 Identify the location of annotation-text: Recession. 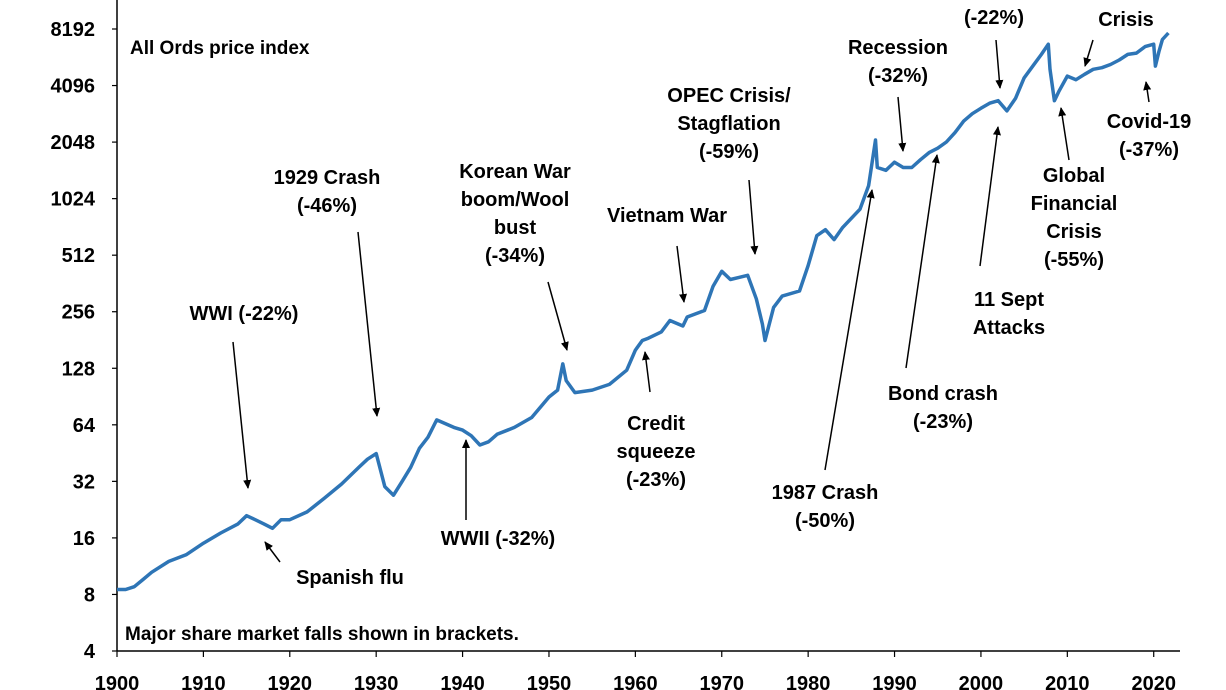
(898, 48).